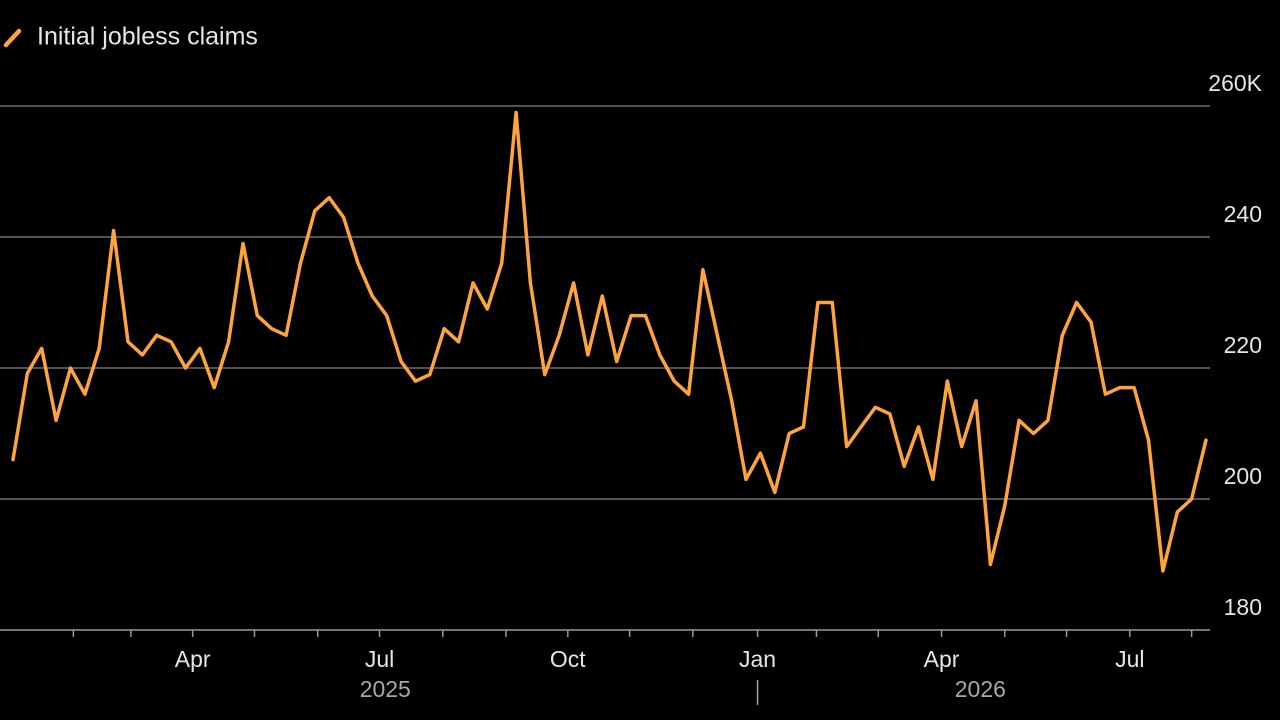  What do you see at coordinates (1243, 214) in the screenshot?
I see `y-tick-label: 240` at bounding box center [1243, 214].